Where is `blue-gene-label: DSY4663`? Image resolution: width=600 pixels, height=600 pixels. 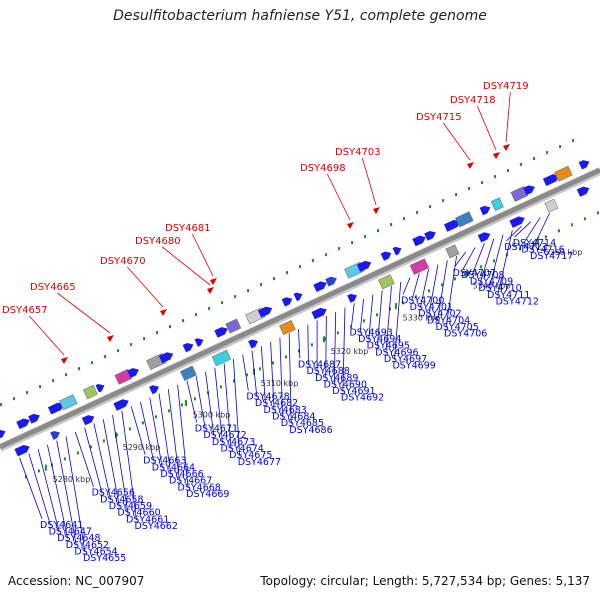 blue-gene-label: DSY4663 is located at coordinates (164, 461).